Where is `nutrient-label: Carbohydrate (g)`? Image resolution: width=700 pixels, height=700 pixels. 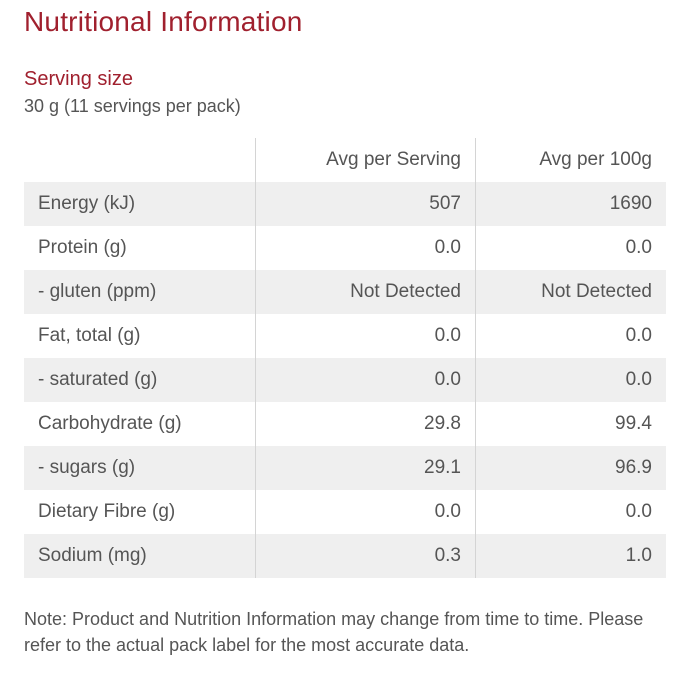 nutrient-label: Carbohydrate (g) is located at coordinates (110, 423).